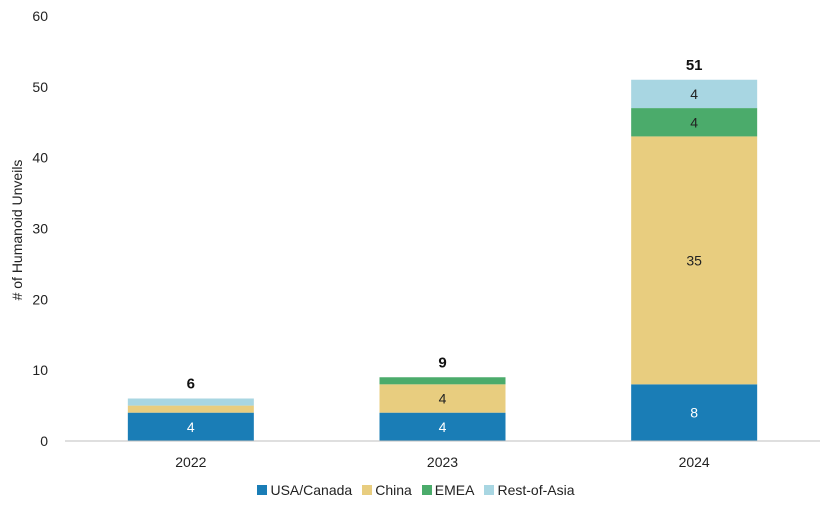  Describe the element at coordinates (442, 381) in the screenshot. I see `bar-segment-emea-2023` at that location.